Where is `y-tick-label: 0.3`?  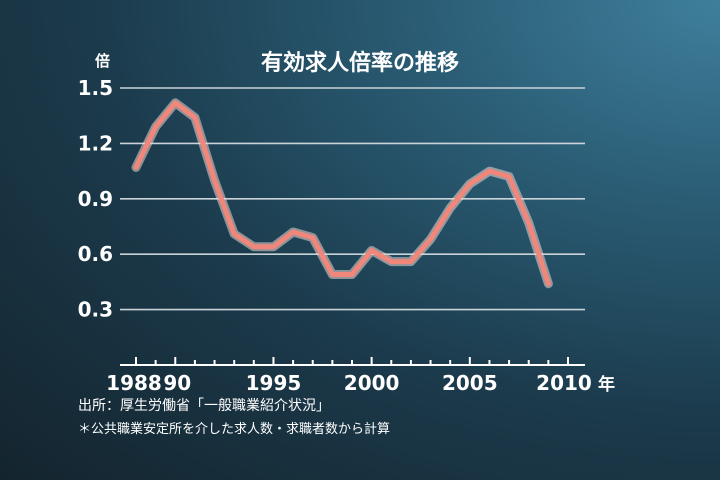 y-tick-label: 0.3 is located at coordinates (95, 310).